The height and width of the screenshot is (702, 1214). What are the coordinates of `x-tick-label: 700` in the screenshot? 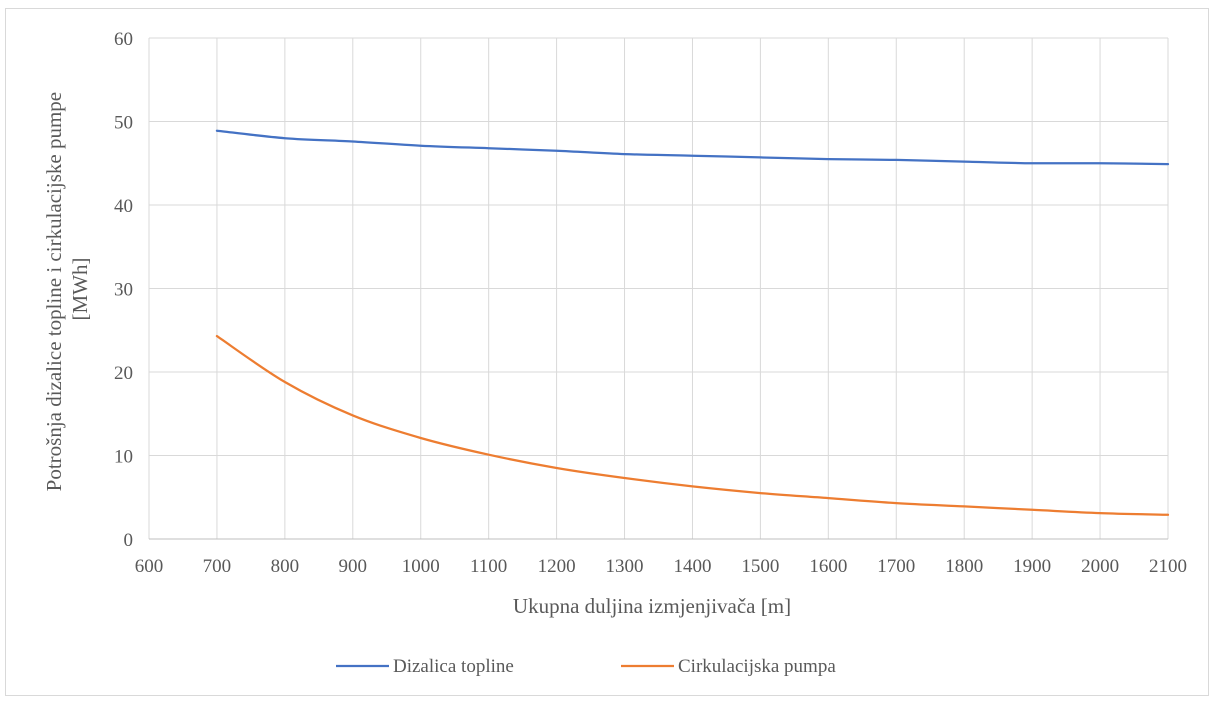 It's located at (217, 566).